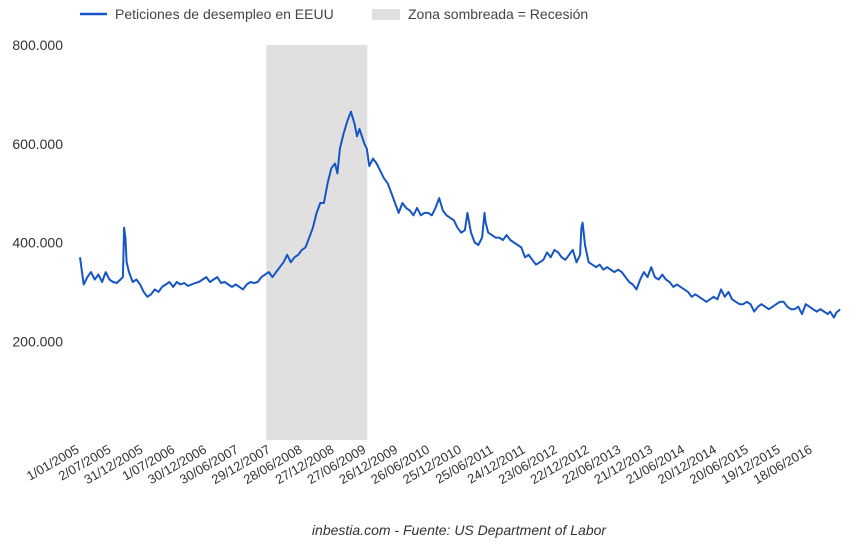 This screenshot has height=547, width=850. What do you see at coordinates (224, 14) in the screenshot?
I see `legend-series-label: Peticiones de desempleo en EEUU` at bounding box center [224, 14].